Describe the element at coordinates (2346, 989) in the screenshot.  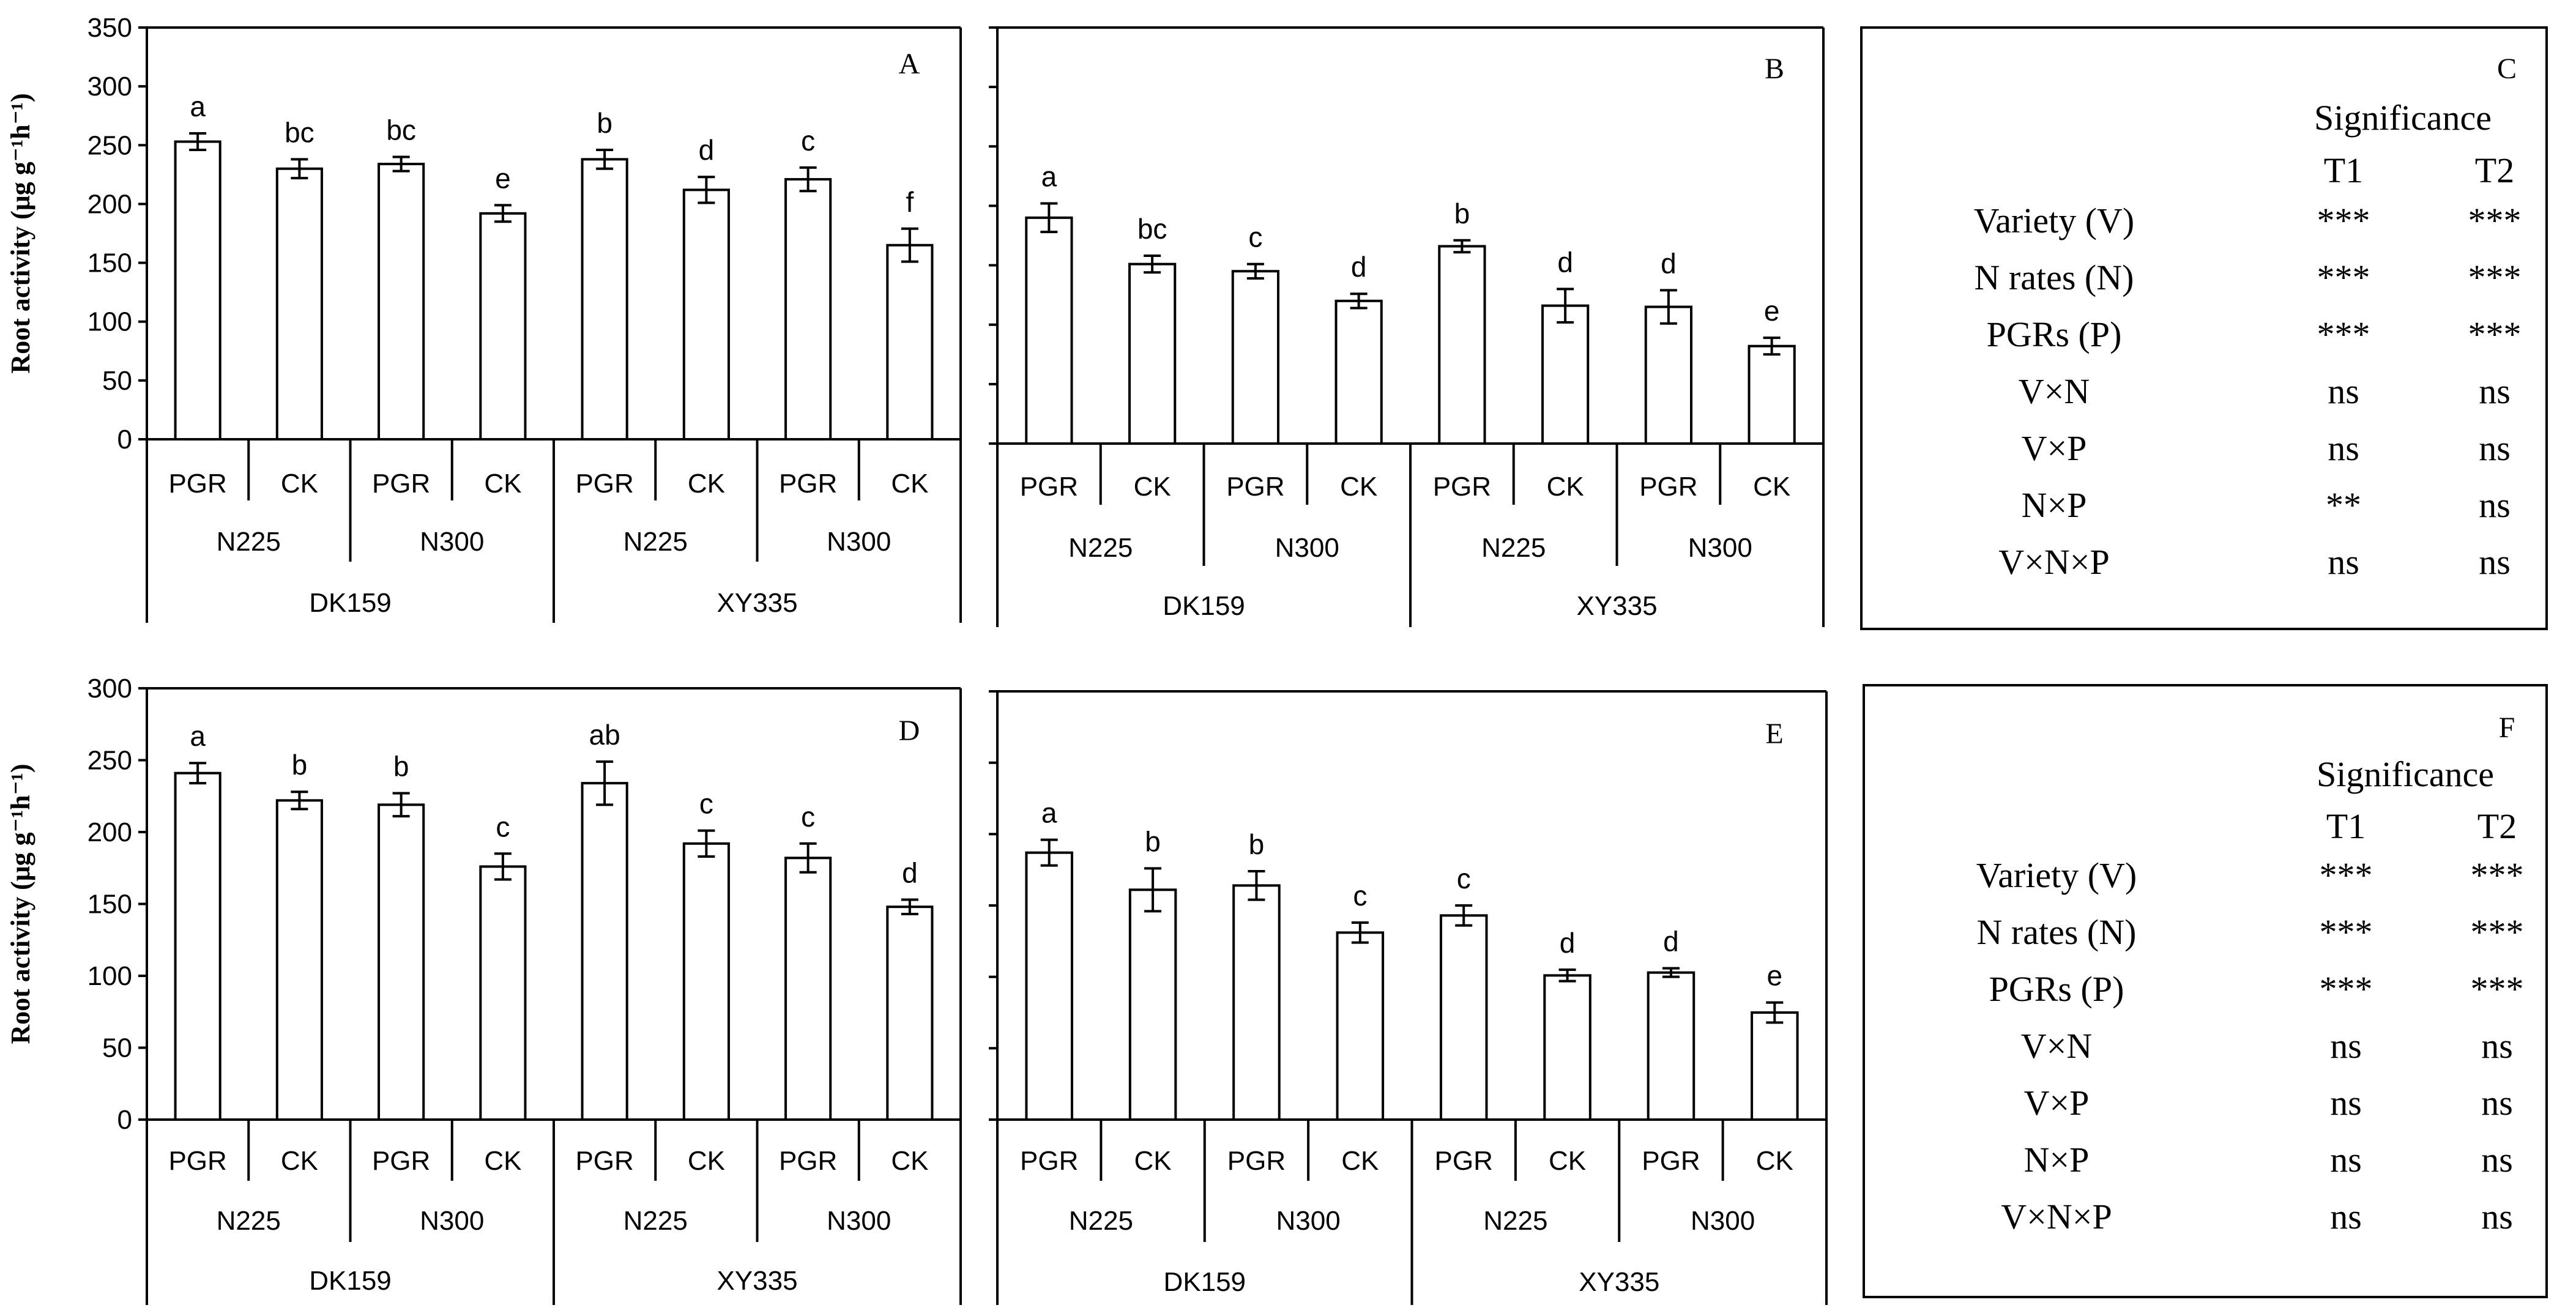
I see `significance-t1: ***` at that location.